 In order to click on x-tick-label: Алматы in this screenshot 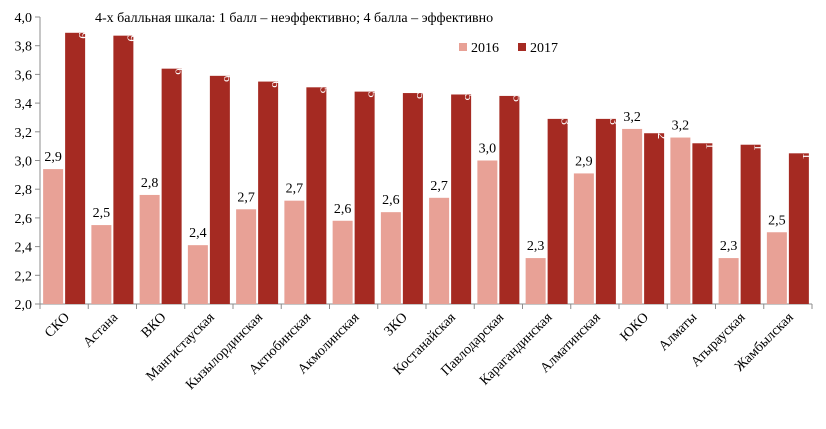, I will do `click(678, 332)`.